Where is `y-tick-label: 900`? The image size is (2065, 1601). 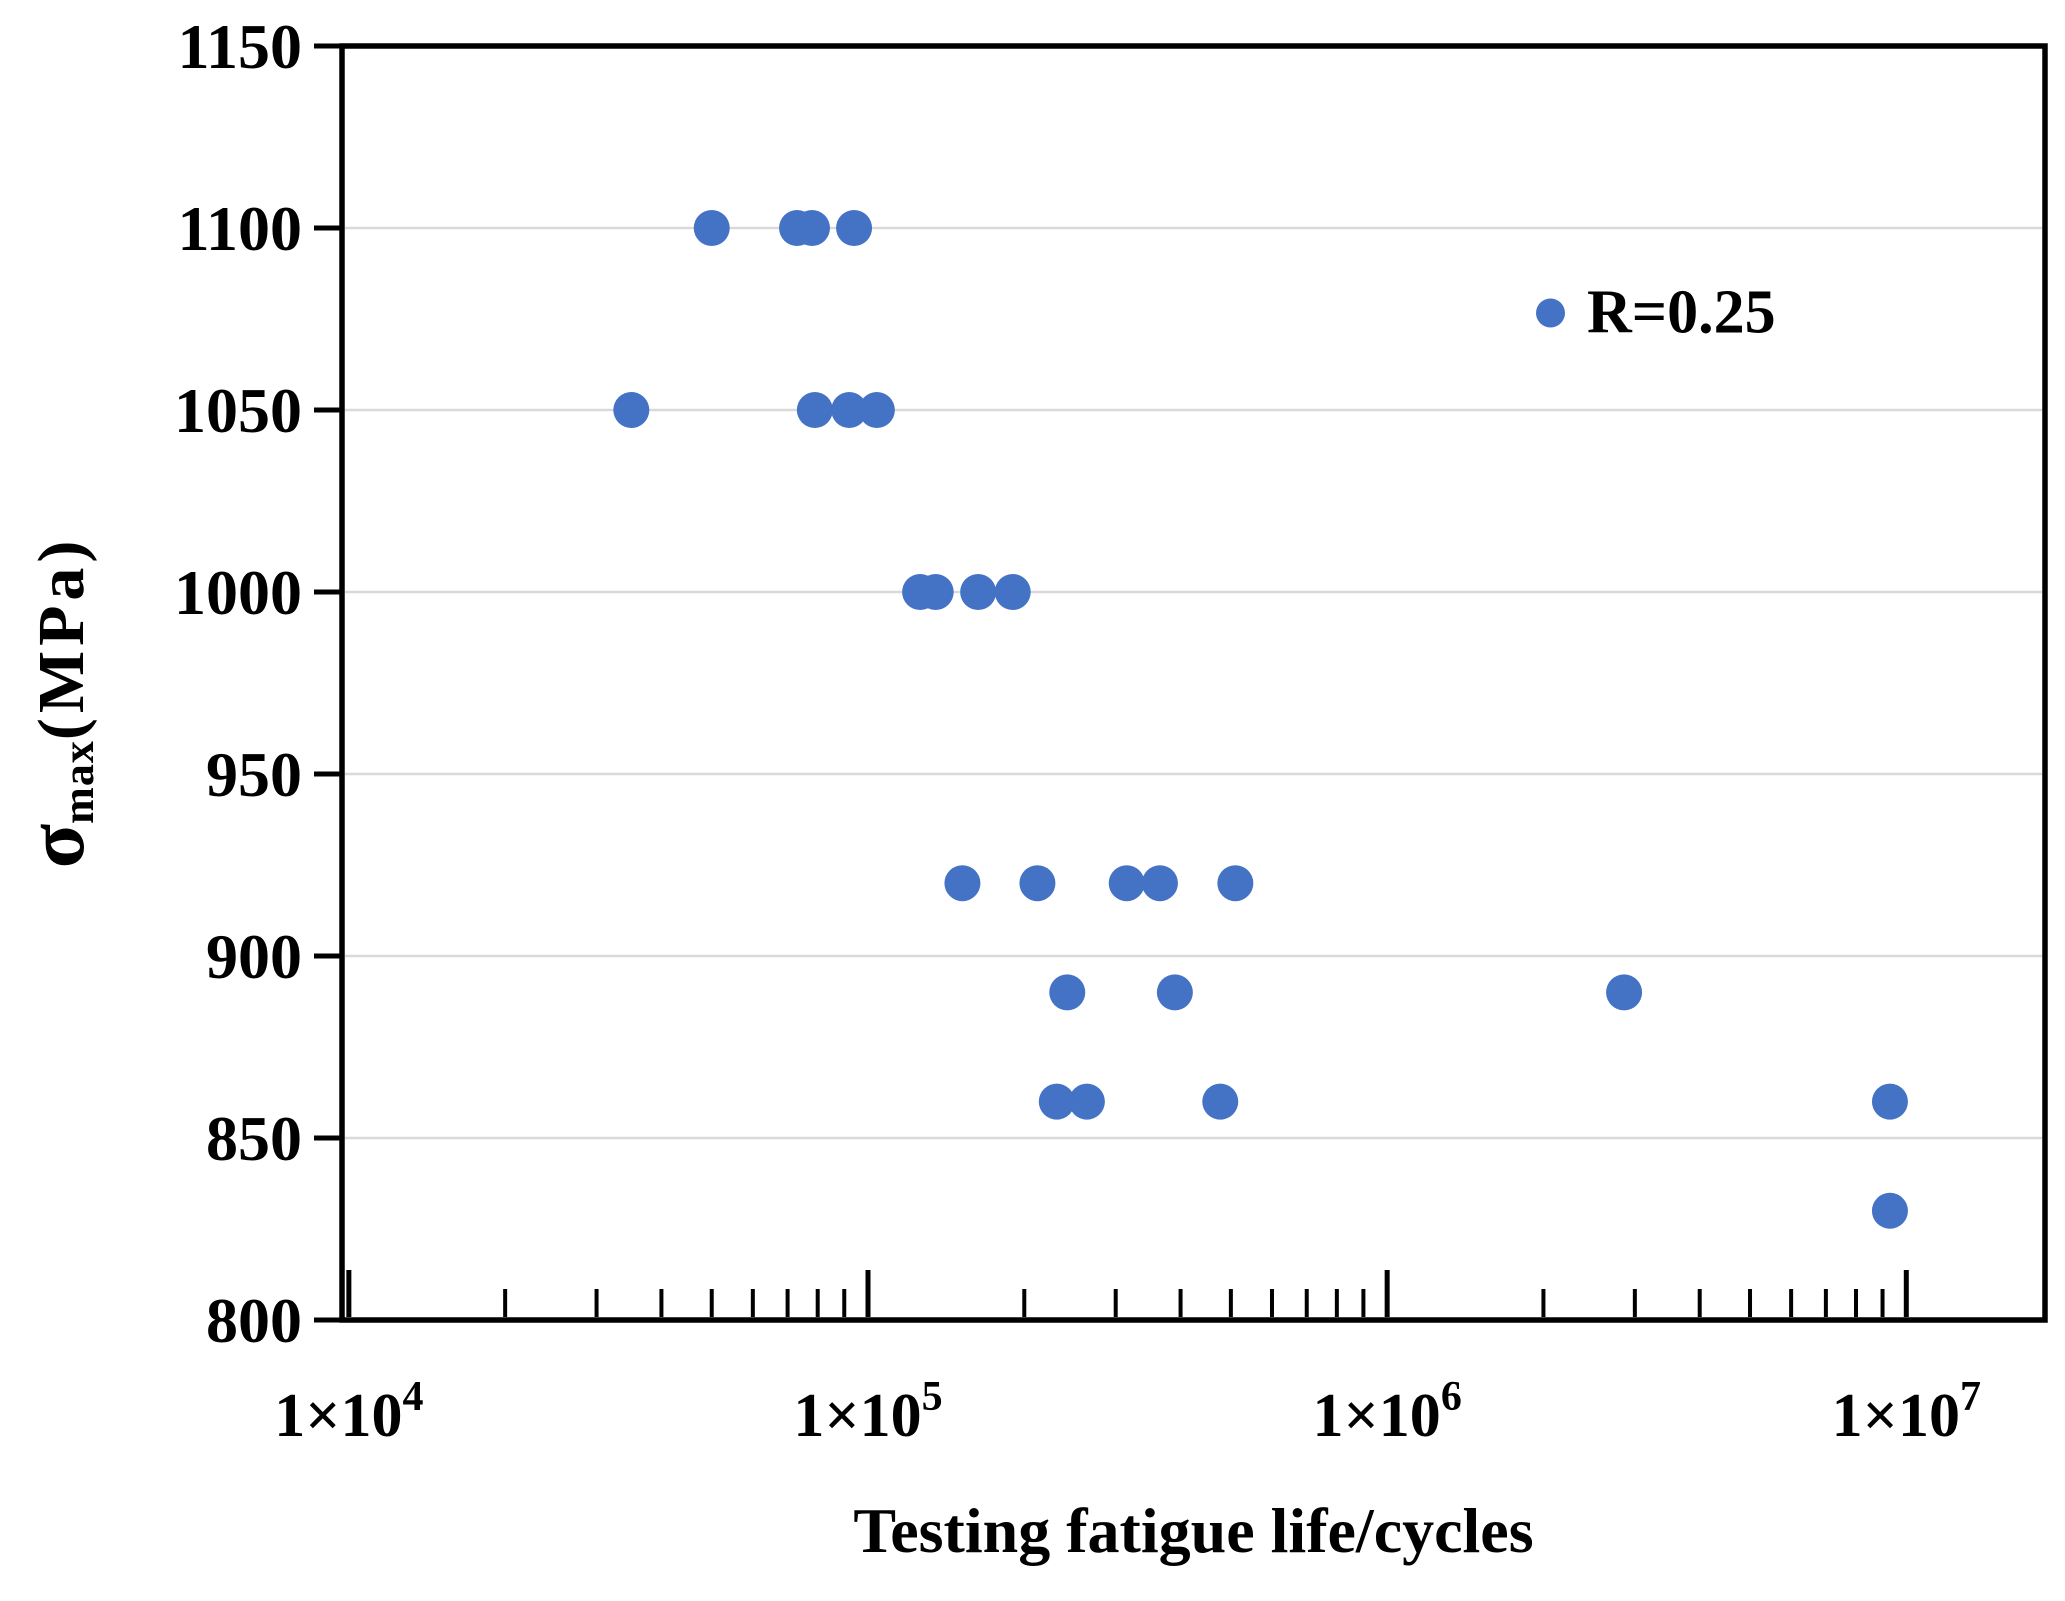 y-tick-label: 900 is located at coordinates (254, 956).